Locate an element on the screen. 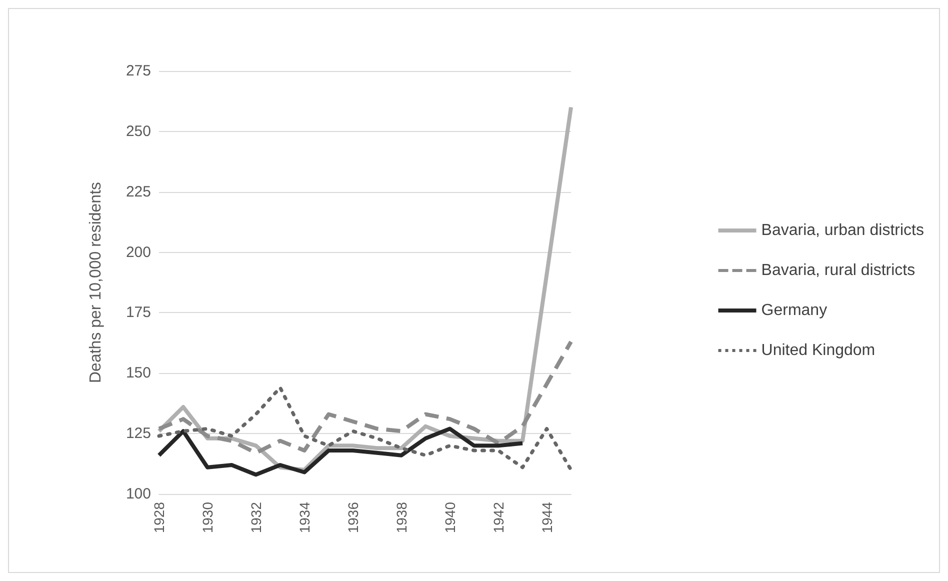 The height and width of the screenshot is (581, 948). legend-label: United Kingdom is located at coordinates (818, 350).